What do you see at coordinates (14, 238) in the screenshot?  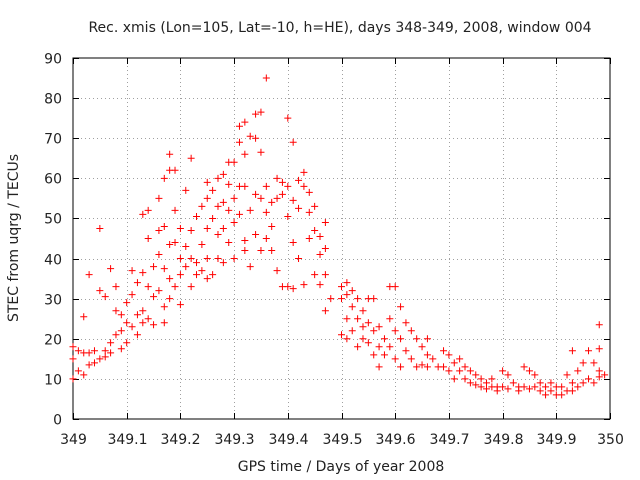 I see `y-axis-label: STEC from uqrg / TECUs` at bounding box center [14, 238].